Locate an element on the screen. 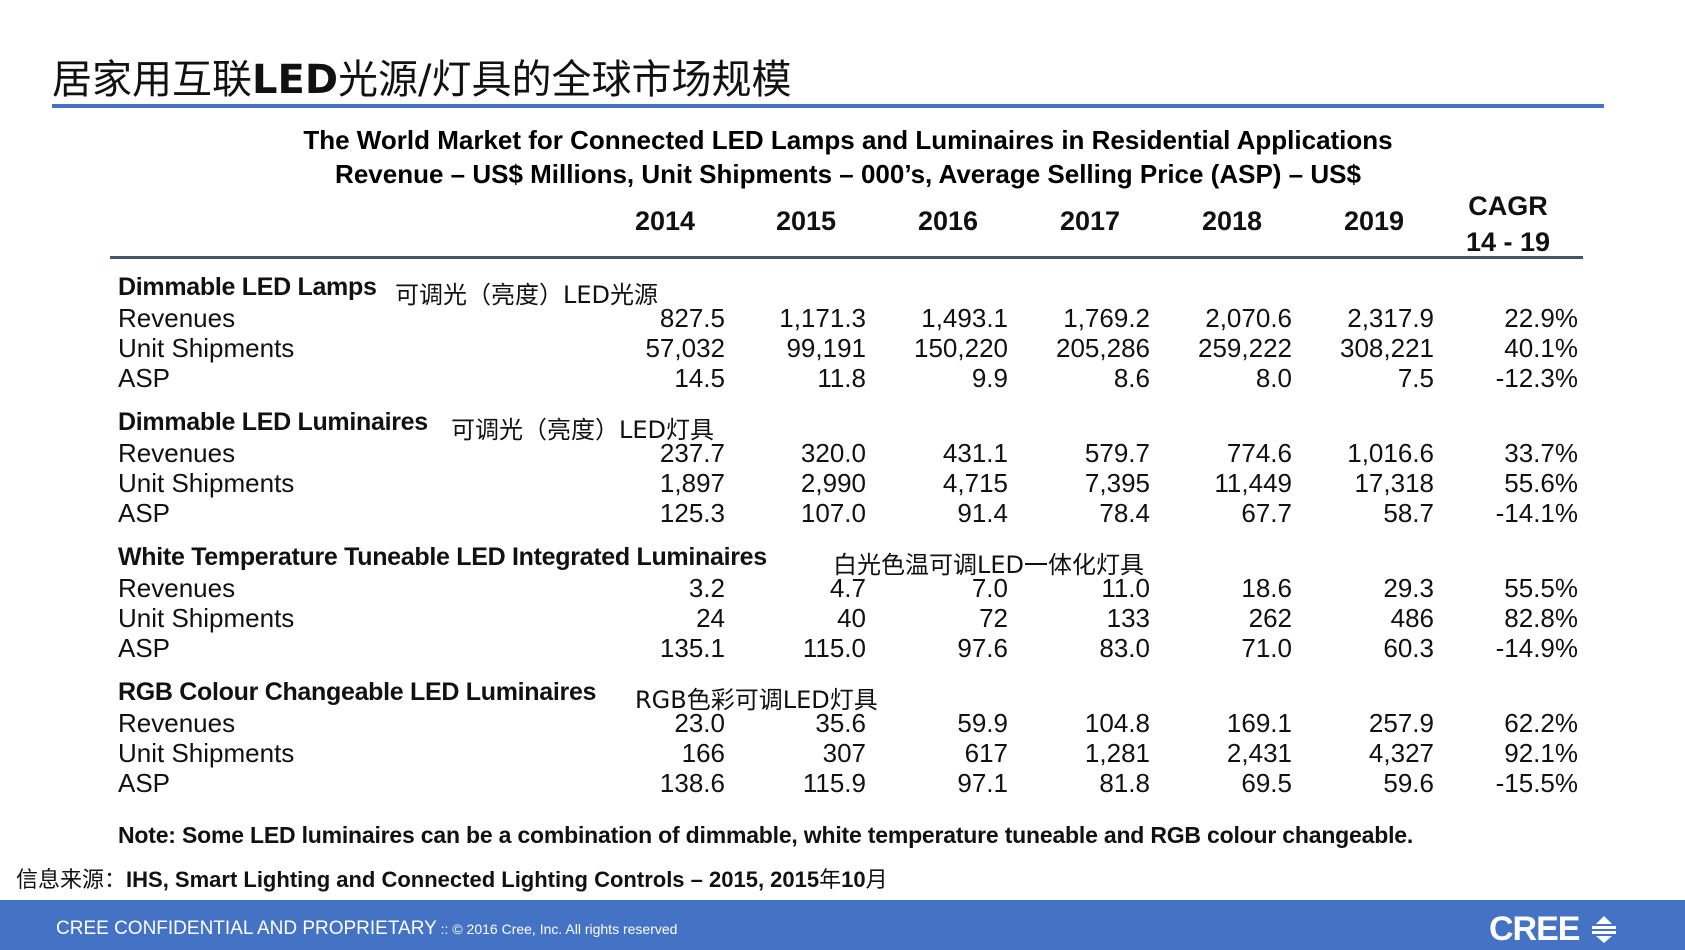 This screenshot has width=1685, height=950. title-cn-part-a: 居家用互联 is located at coordinates (152, 80).